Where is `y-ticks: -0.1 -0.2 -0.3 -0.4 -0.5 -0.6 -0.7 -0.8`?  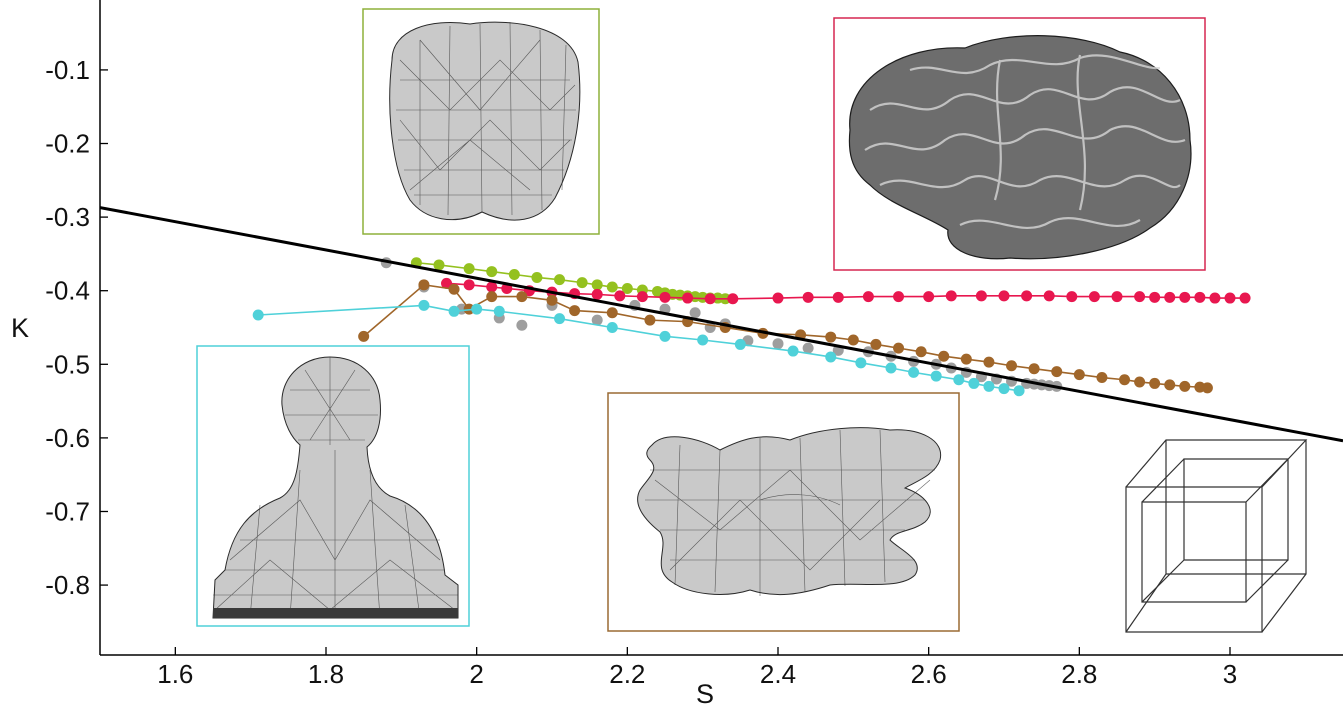
y-ticks: -0.1 -0.2 -0.3 -0.4 -0.5 -0.6 -0.7 -0.8 is located at coordinates (76, 327).